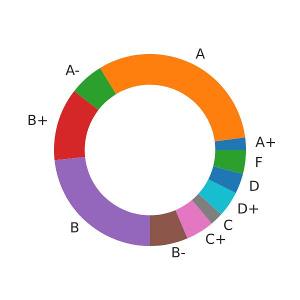 The image size is (300, 300). I want to click on slice-label: C+, so click(216, 239).